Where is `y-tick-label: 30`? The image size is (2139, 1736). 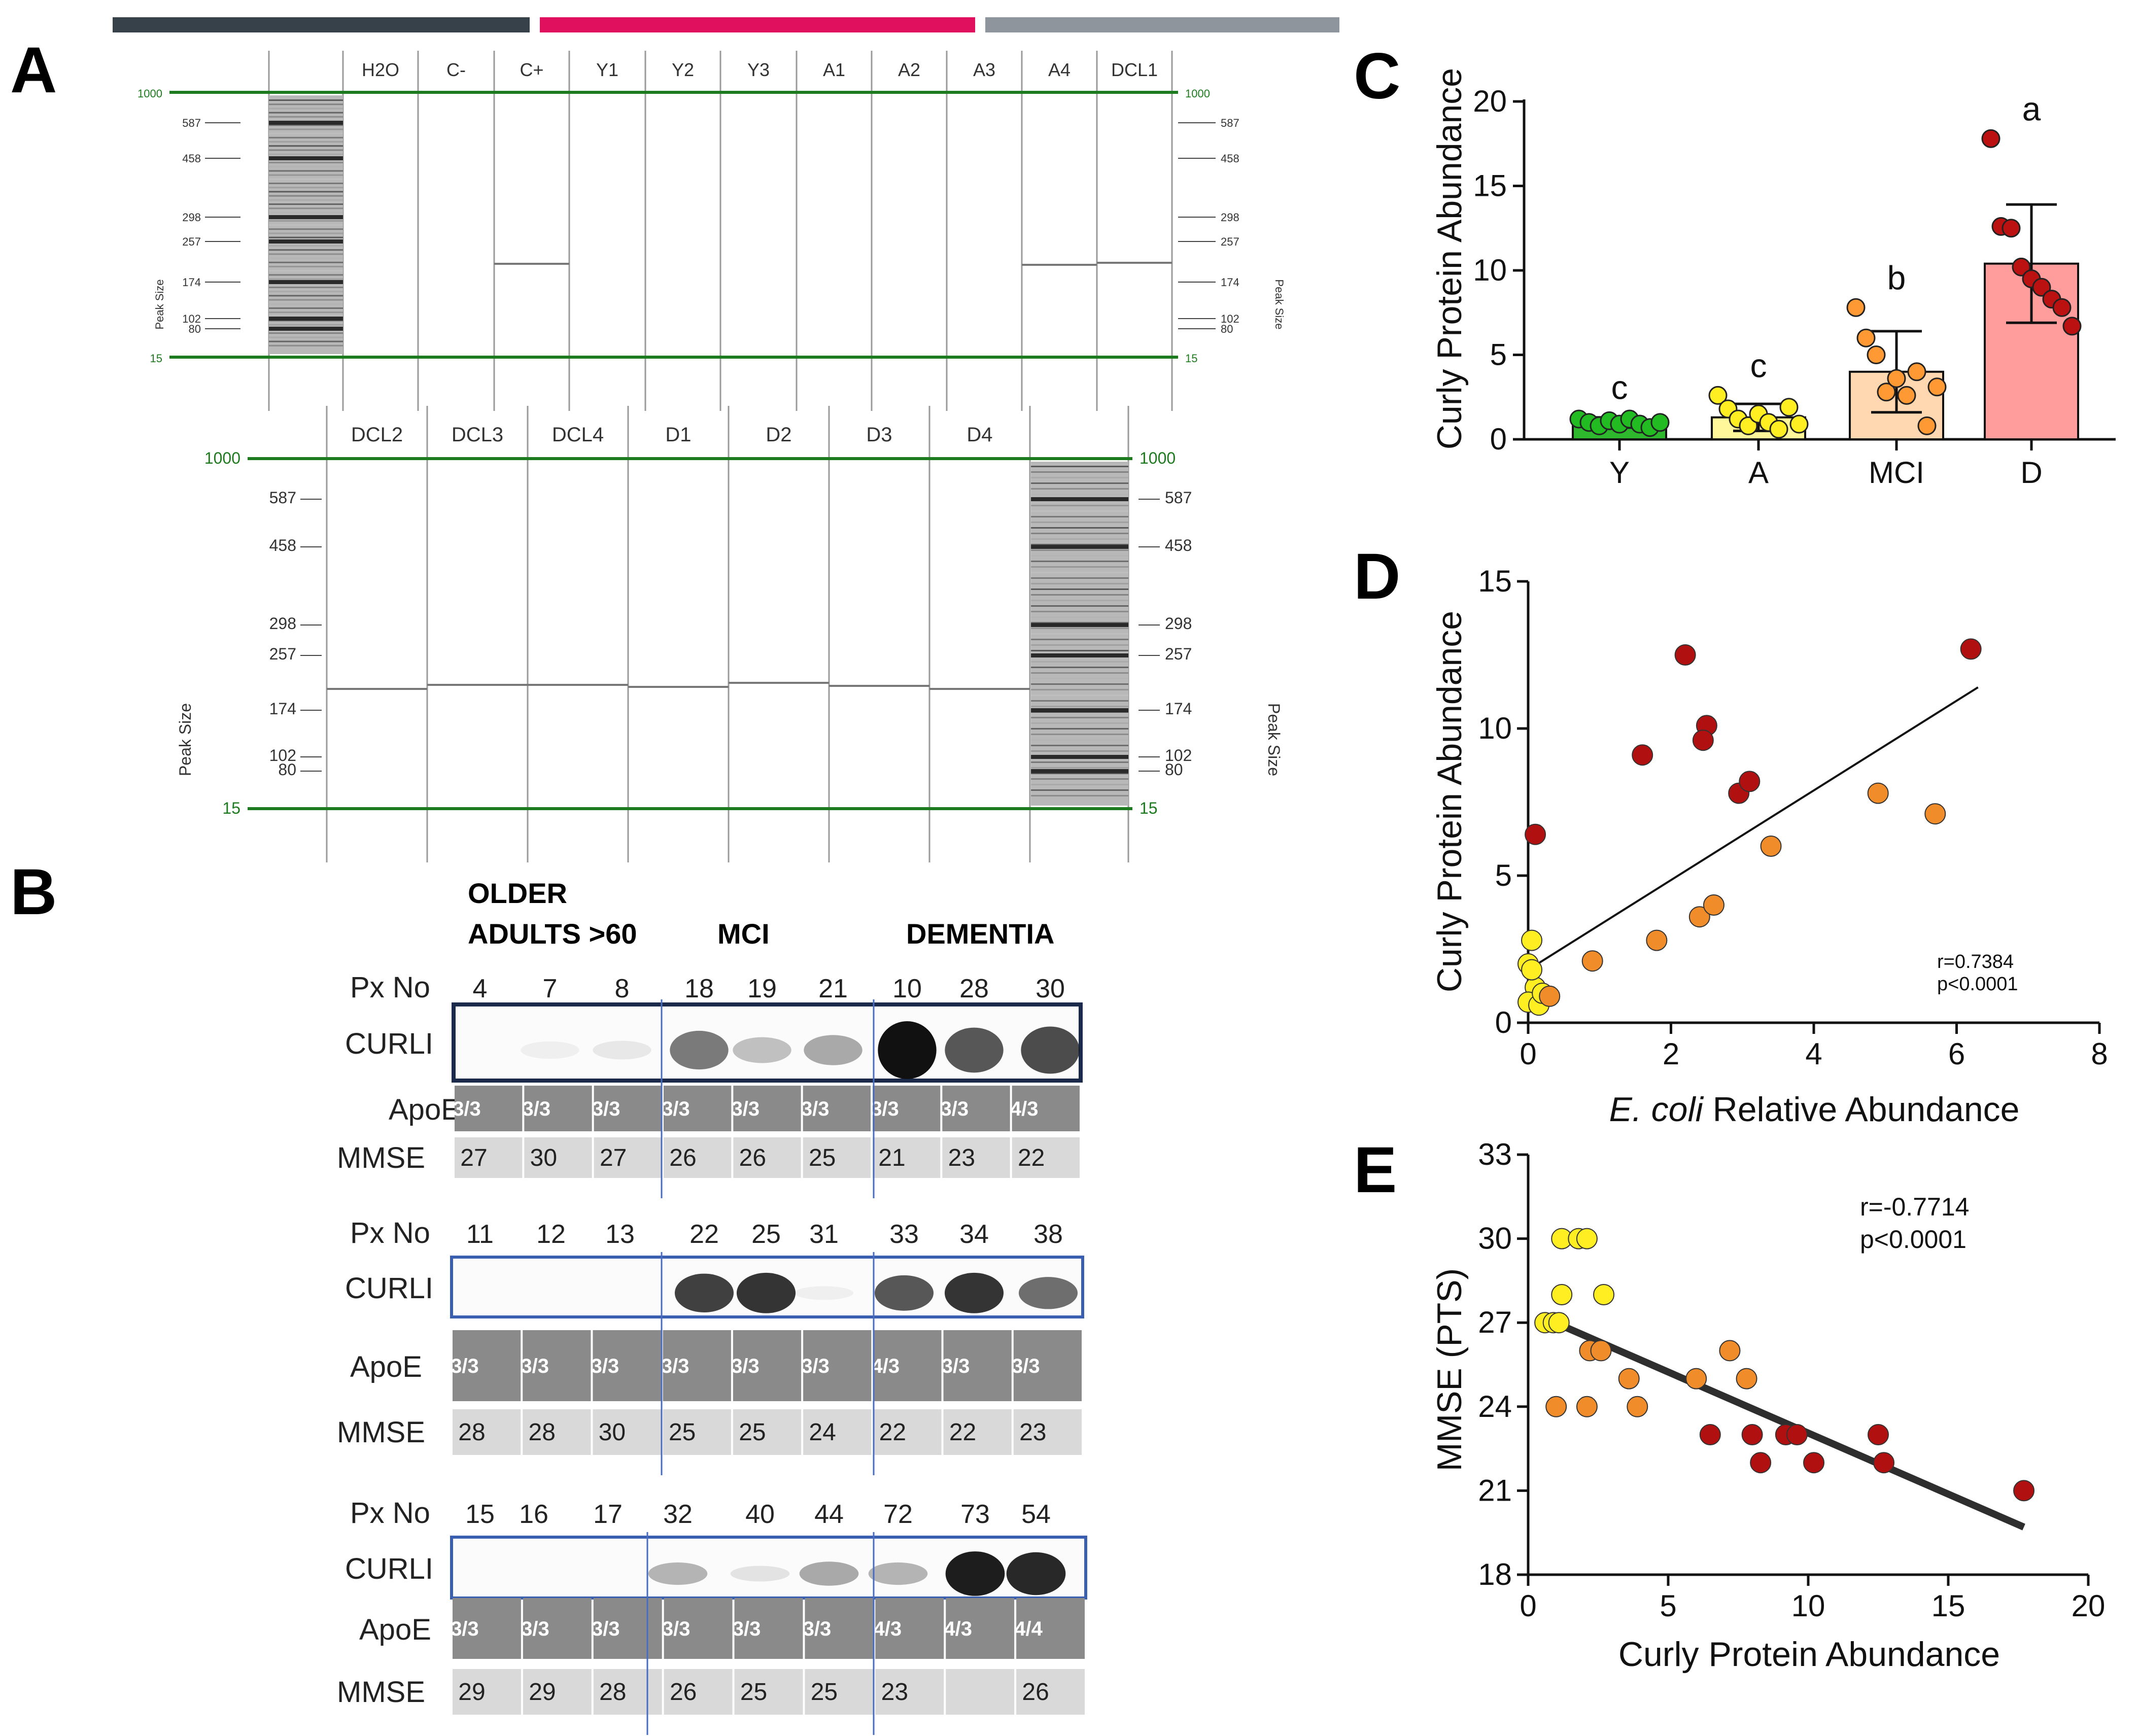
y-tick-label: 30 is located at coordinates (1495, 1239).